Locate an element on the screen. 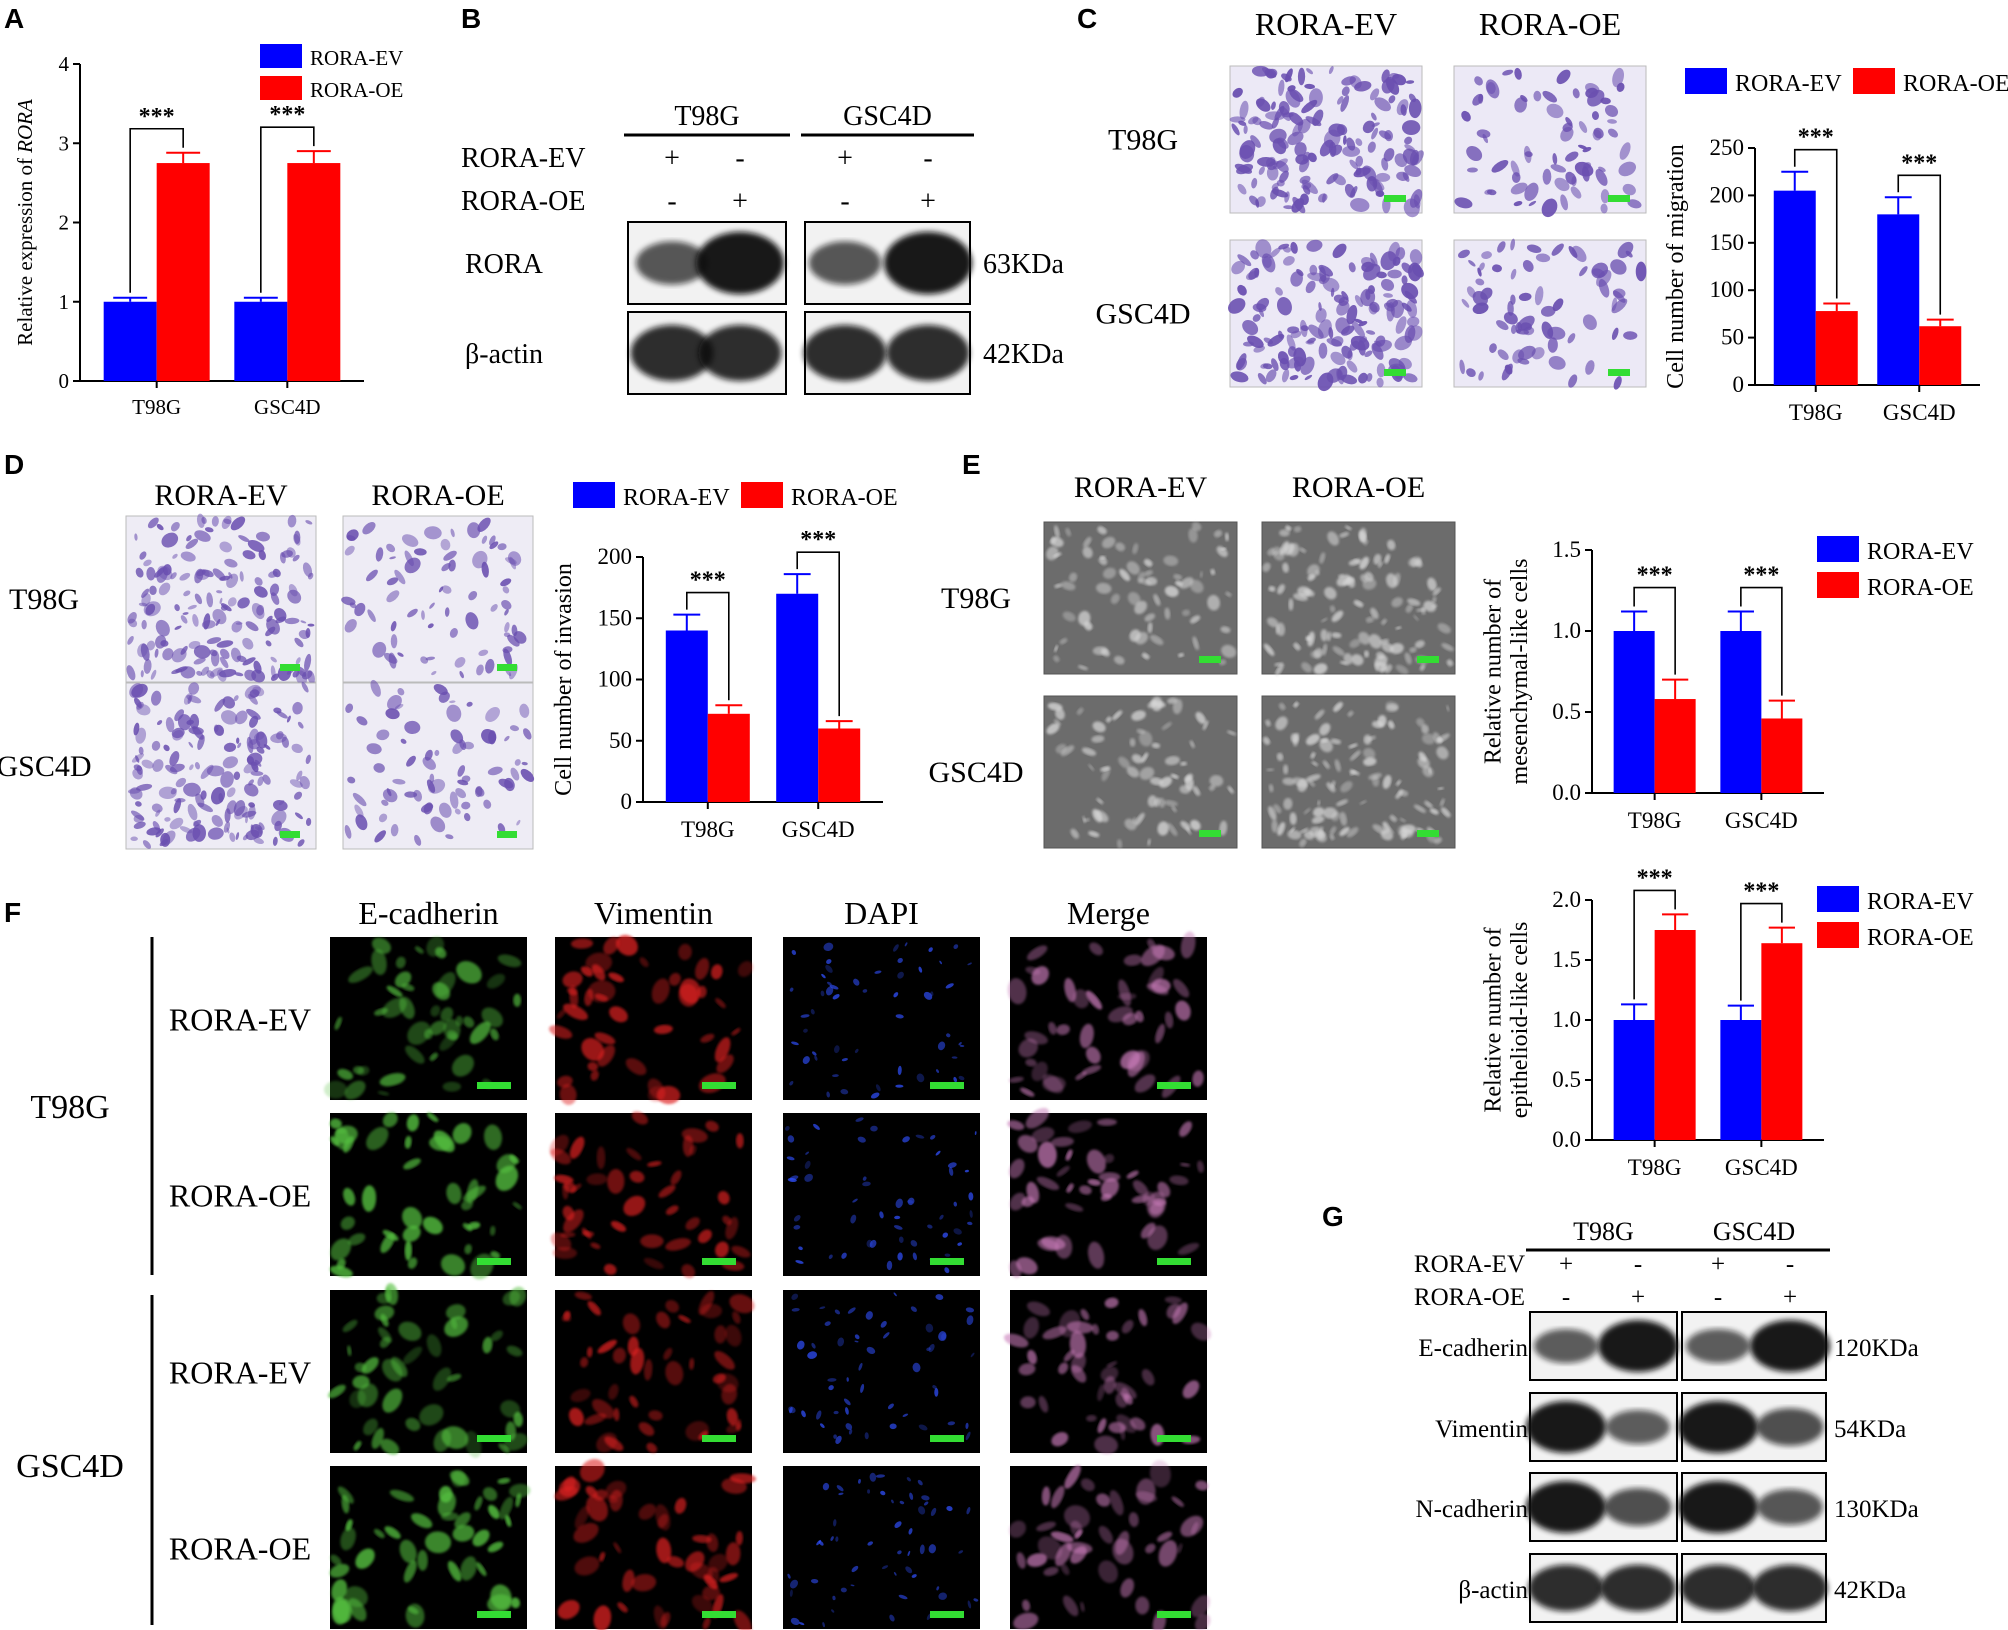  protein-label-vimentin: Vimentin is located at coordinates (1481, 1429).